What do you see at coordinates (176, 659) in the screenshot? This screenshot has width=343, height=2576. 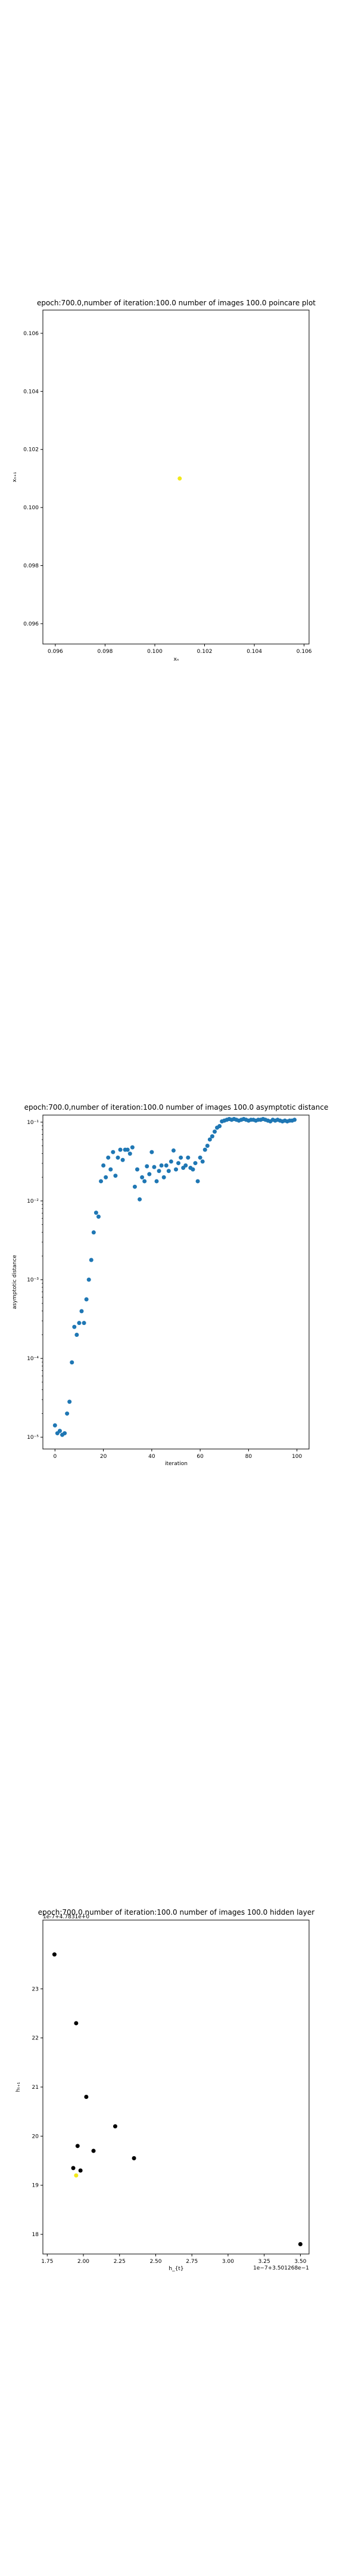 I see `poincare-x-axis-label: xₙ` at bounding box center [176, 659].